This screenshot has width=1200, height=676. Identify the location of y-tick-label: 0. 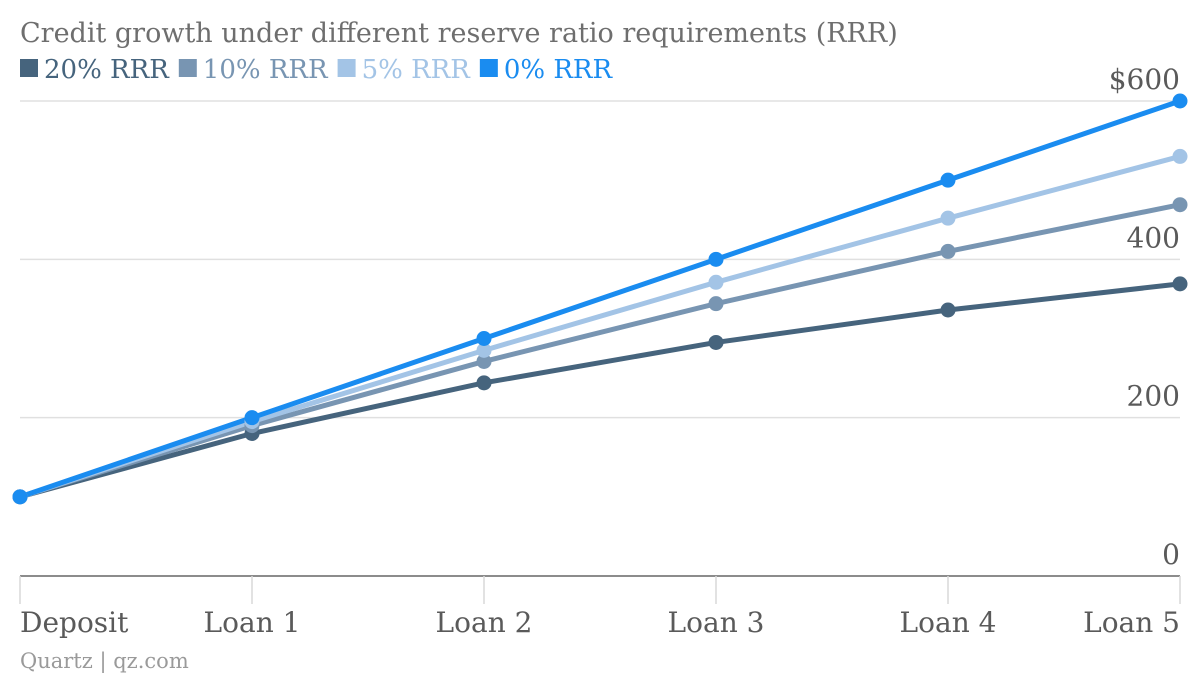
(1171, 554).